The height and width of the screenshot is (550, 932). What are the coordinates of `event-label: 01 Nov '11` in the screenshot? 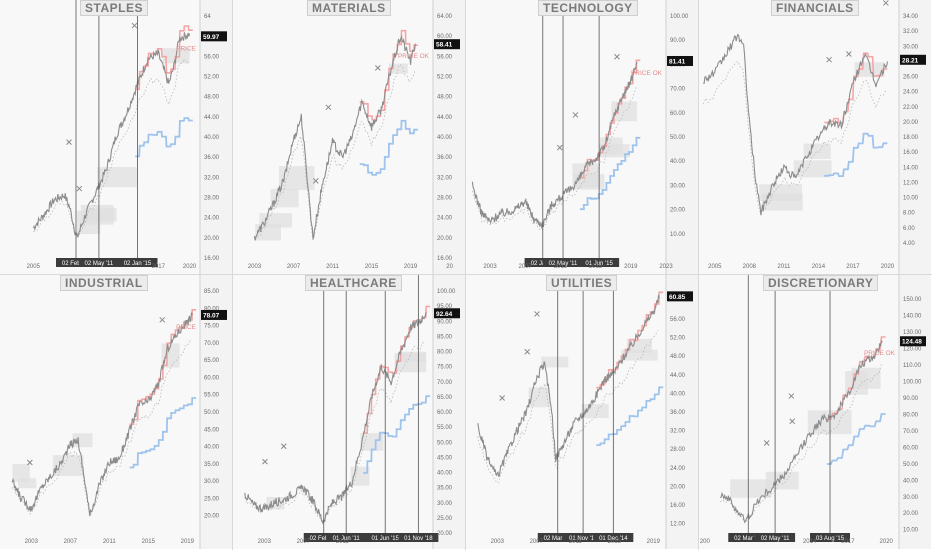 It's located at (583, 539).